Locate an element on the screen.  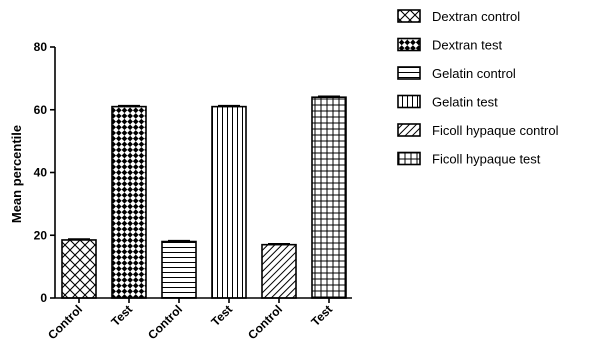
legend-item: Dextran control is located at coordinates (458, 16).